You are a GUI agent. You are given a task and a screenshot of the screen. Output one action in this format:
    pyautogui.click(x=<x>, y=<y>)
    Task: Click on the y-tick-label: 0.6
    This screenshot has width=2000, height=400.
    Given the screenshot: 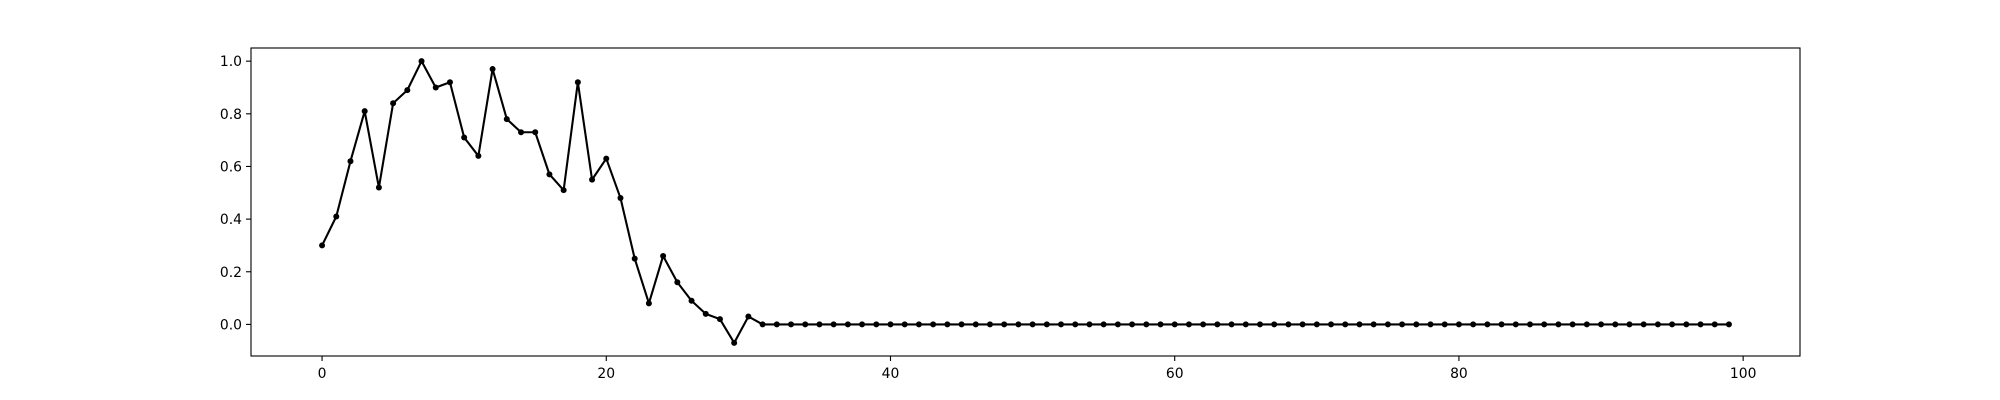 What is the action you would take?
    pyautogui.click(x=231, y=167)
    